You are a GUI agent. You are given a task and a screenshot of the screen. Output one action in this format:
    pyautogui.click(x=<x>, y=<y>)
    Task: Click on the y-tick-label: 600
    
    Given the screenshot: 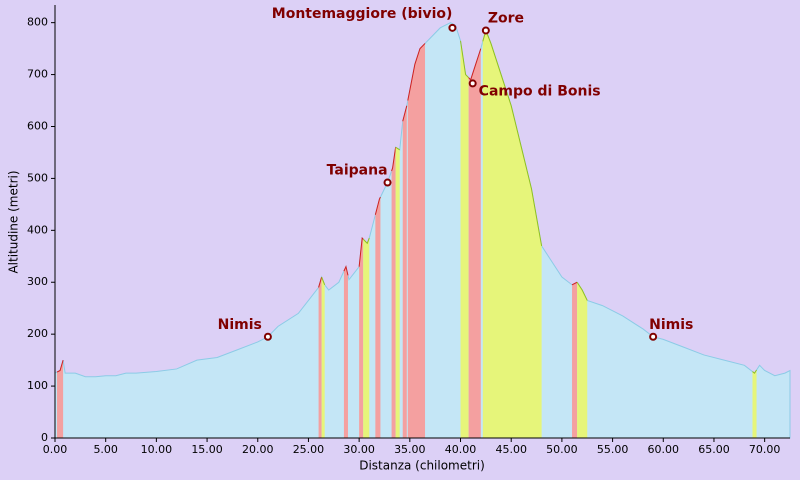 What is the action you would take?
    pyautogui.click(x=37, y=125)
    